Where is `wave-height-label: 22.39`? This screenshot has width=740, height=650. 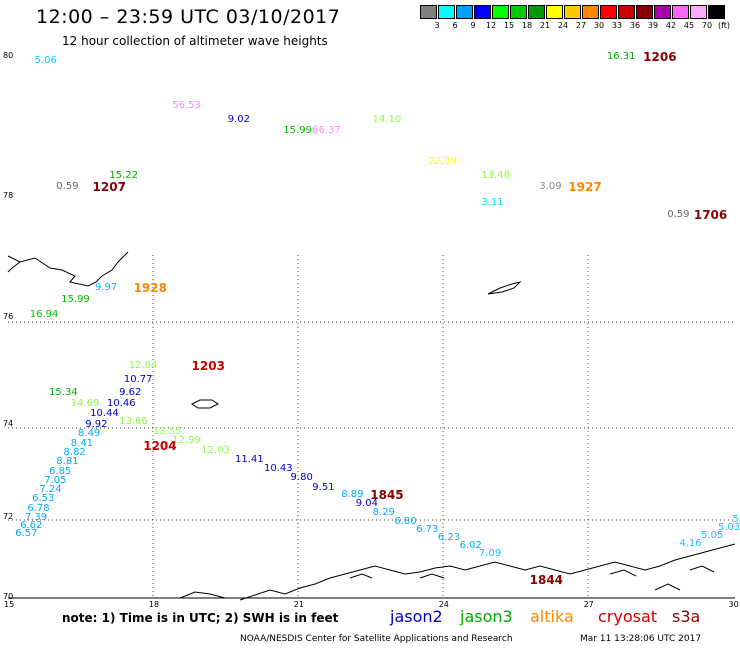 wave-height-label: 22.39 is located at coordinates (442, 161).